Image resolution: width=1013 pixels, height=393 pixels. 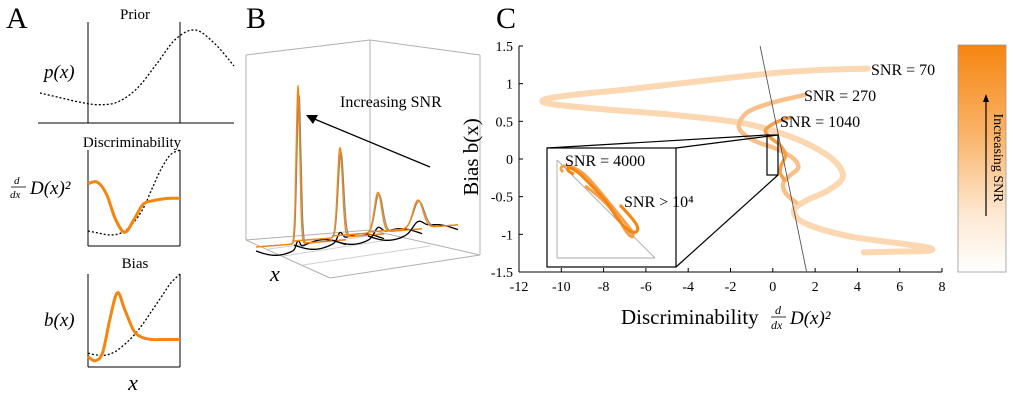 I want to click on panel-b-traces, so click(x=357, y=170).